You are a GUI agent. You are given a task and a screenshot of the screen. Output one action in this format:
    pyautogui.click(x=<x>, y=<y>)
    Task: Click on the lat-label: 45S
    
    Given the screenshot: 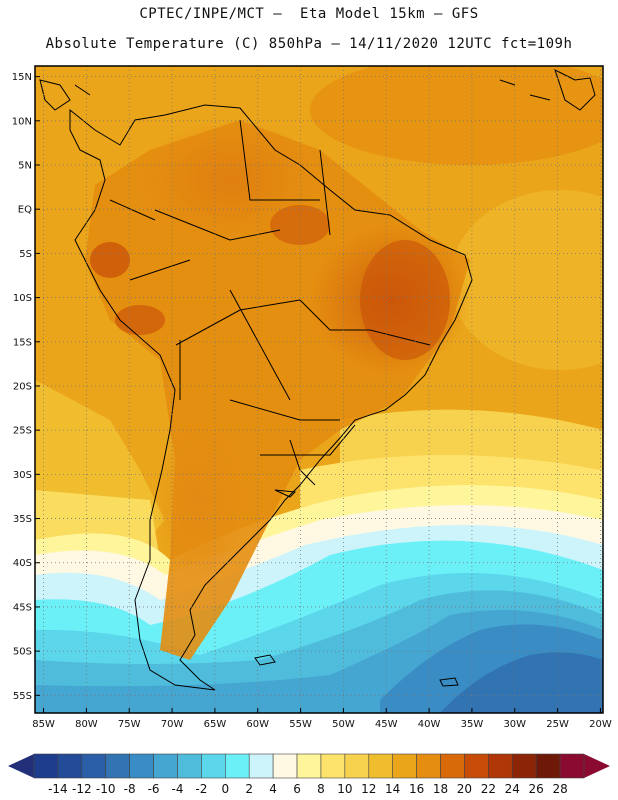 What is the action you would take?
    pyautogui.click(x=22, y=607)
    